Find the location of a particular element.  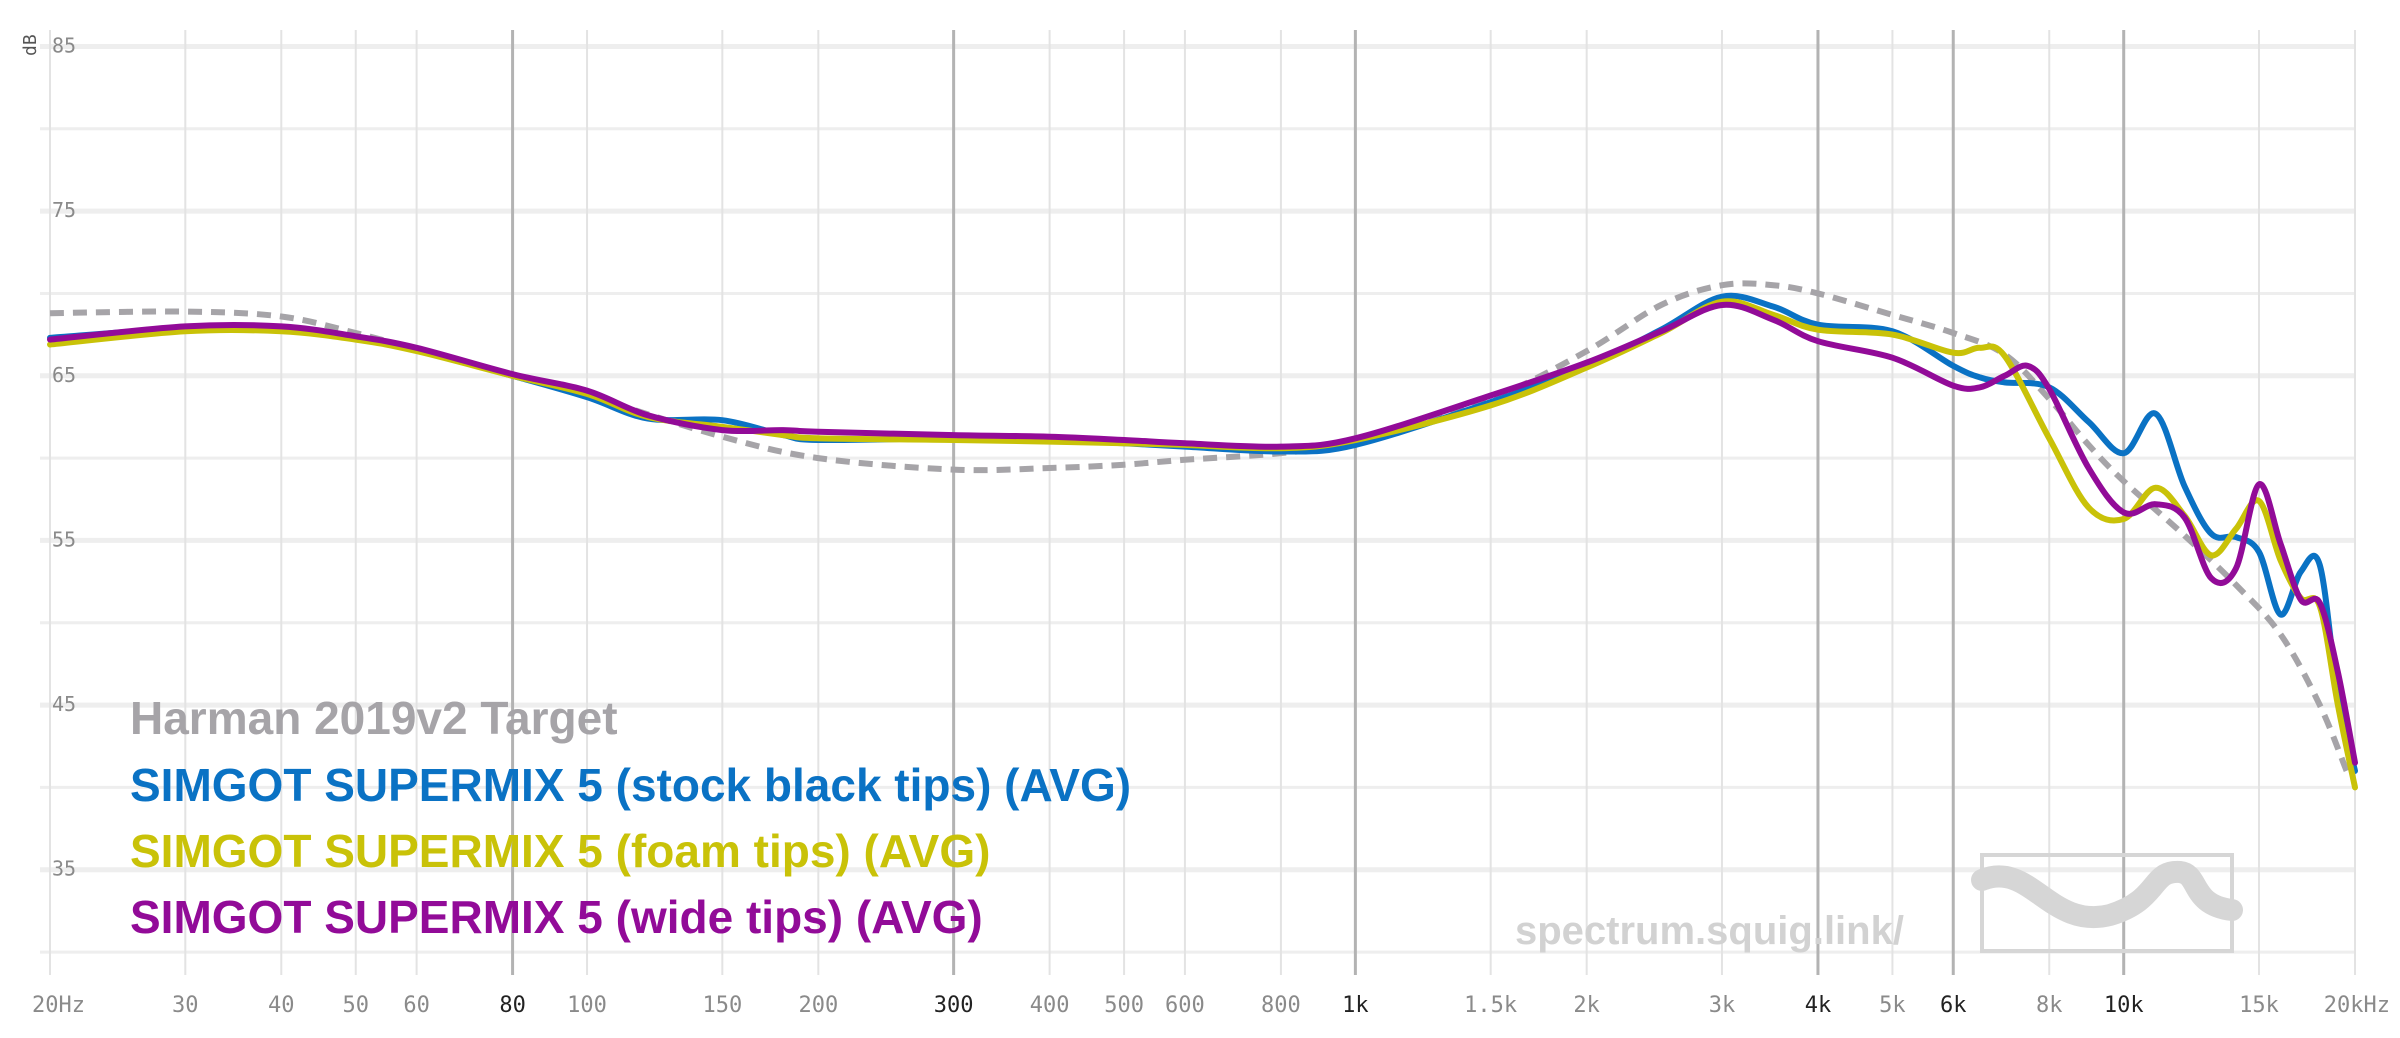

legend-wide-tips: SIMGOT SUPERMIX 5 (wide tips) (AVG) is located at coordinates (556, 917).